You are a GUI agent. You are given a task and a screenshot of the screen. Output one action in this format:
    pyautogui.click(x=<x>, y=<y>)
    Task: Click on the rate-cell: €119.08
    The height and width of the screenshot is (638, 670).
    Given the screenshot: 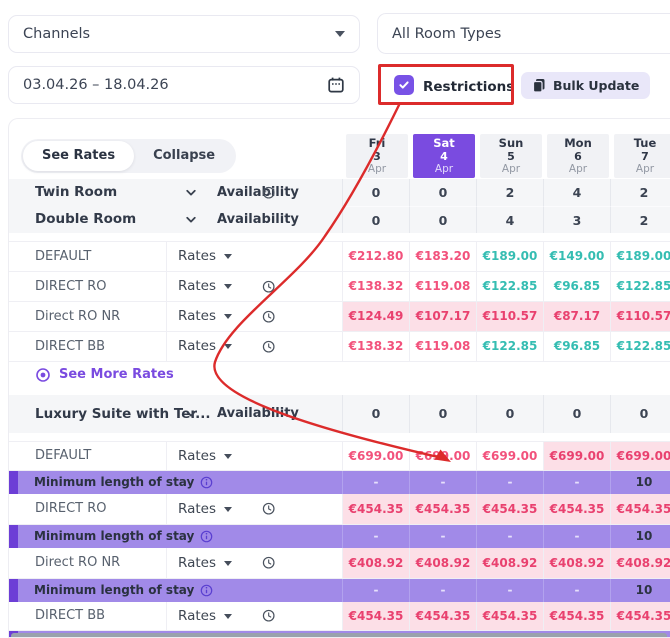 What is the action you would take?
    pyautogui.click(x=442, y=286)
    